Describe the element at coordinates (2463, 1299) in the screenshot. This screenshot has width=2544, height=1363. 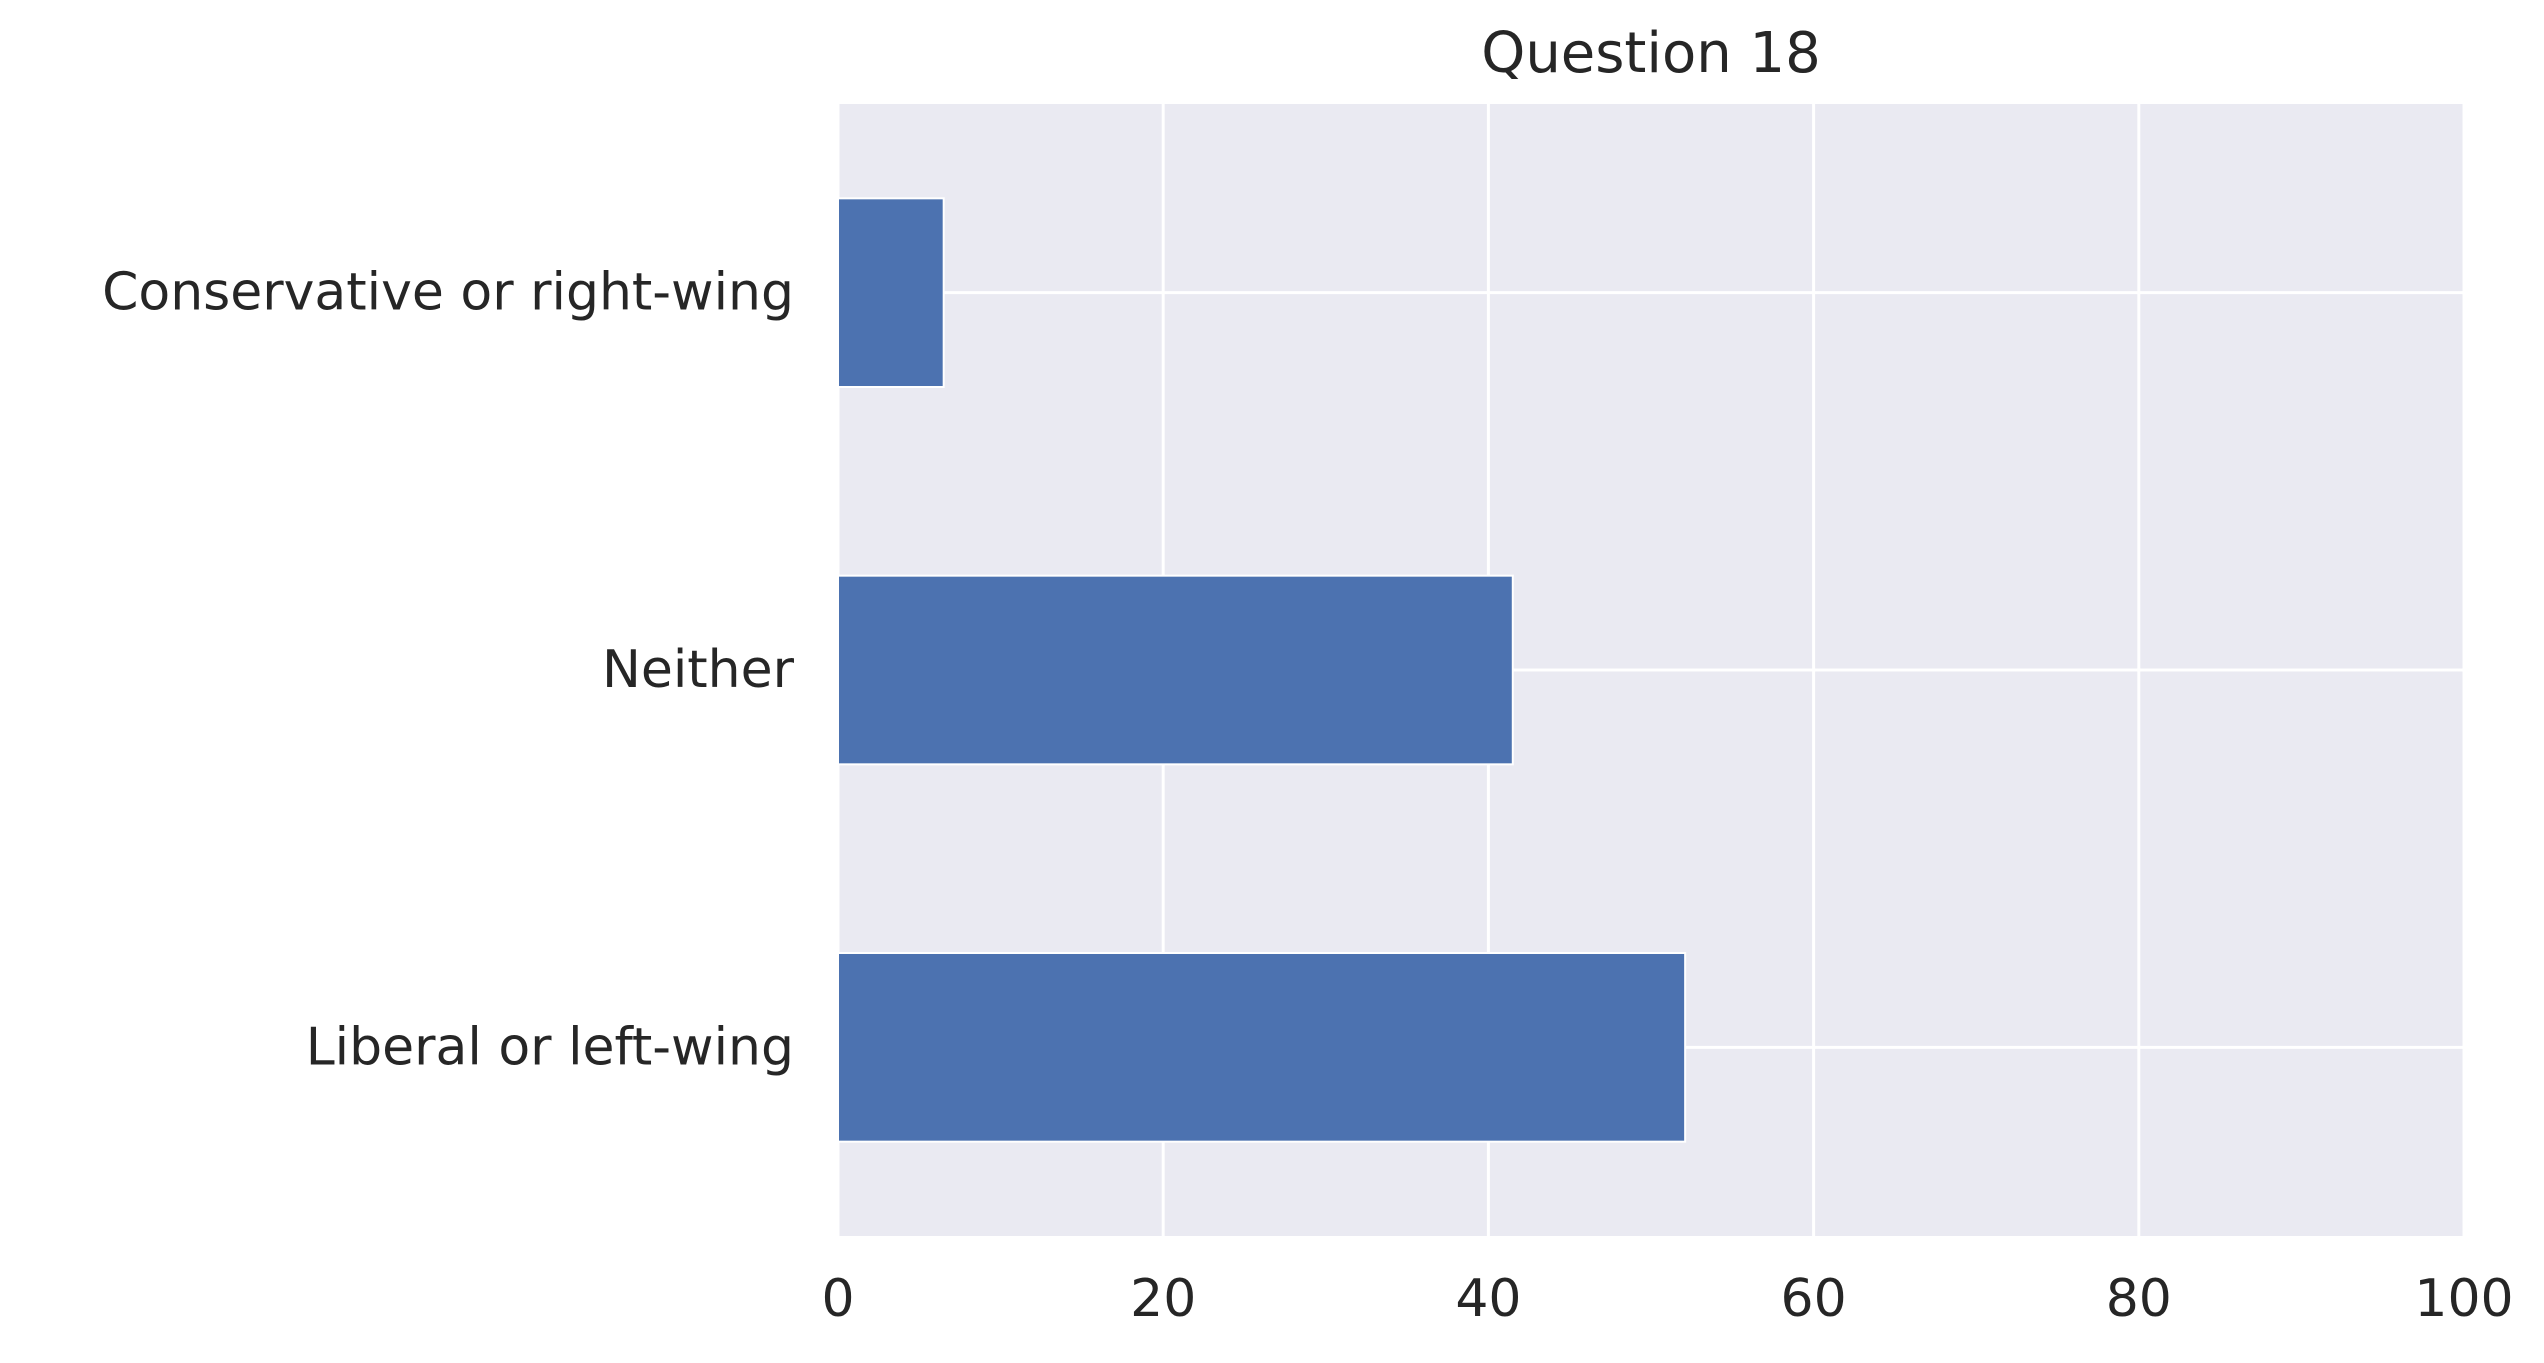
I see `x-tick-label: 100` at that location.